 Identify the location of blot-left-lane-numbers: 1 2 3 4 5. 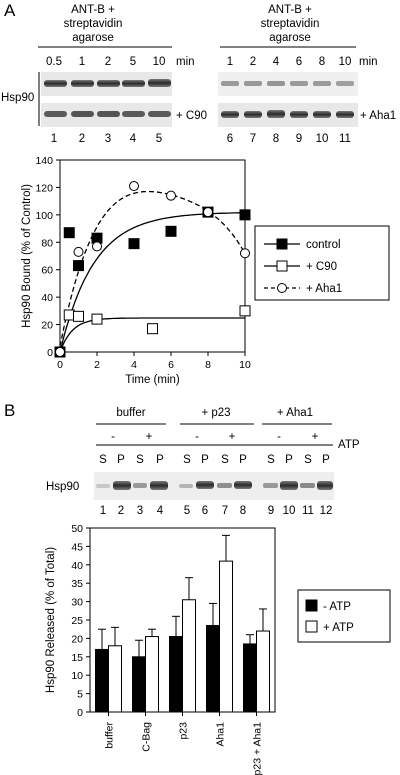
(106, 139).